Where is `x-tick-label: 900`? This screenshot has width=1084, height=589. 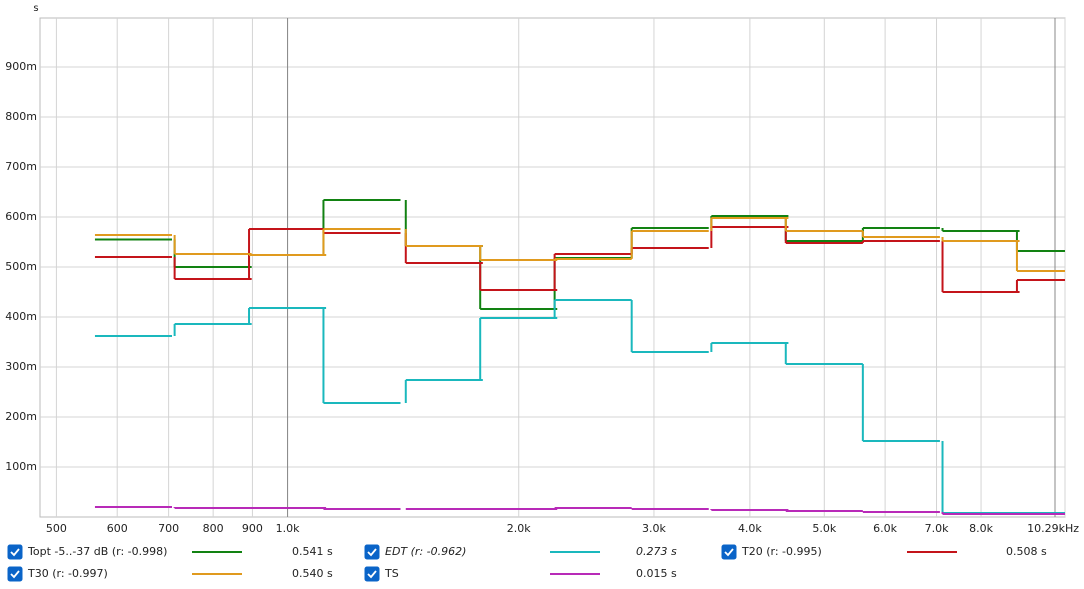
x-tick-label: 900 is located at coordinates (252, 528).